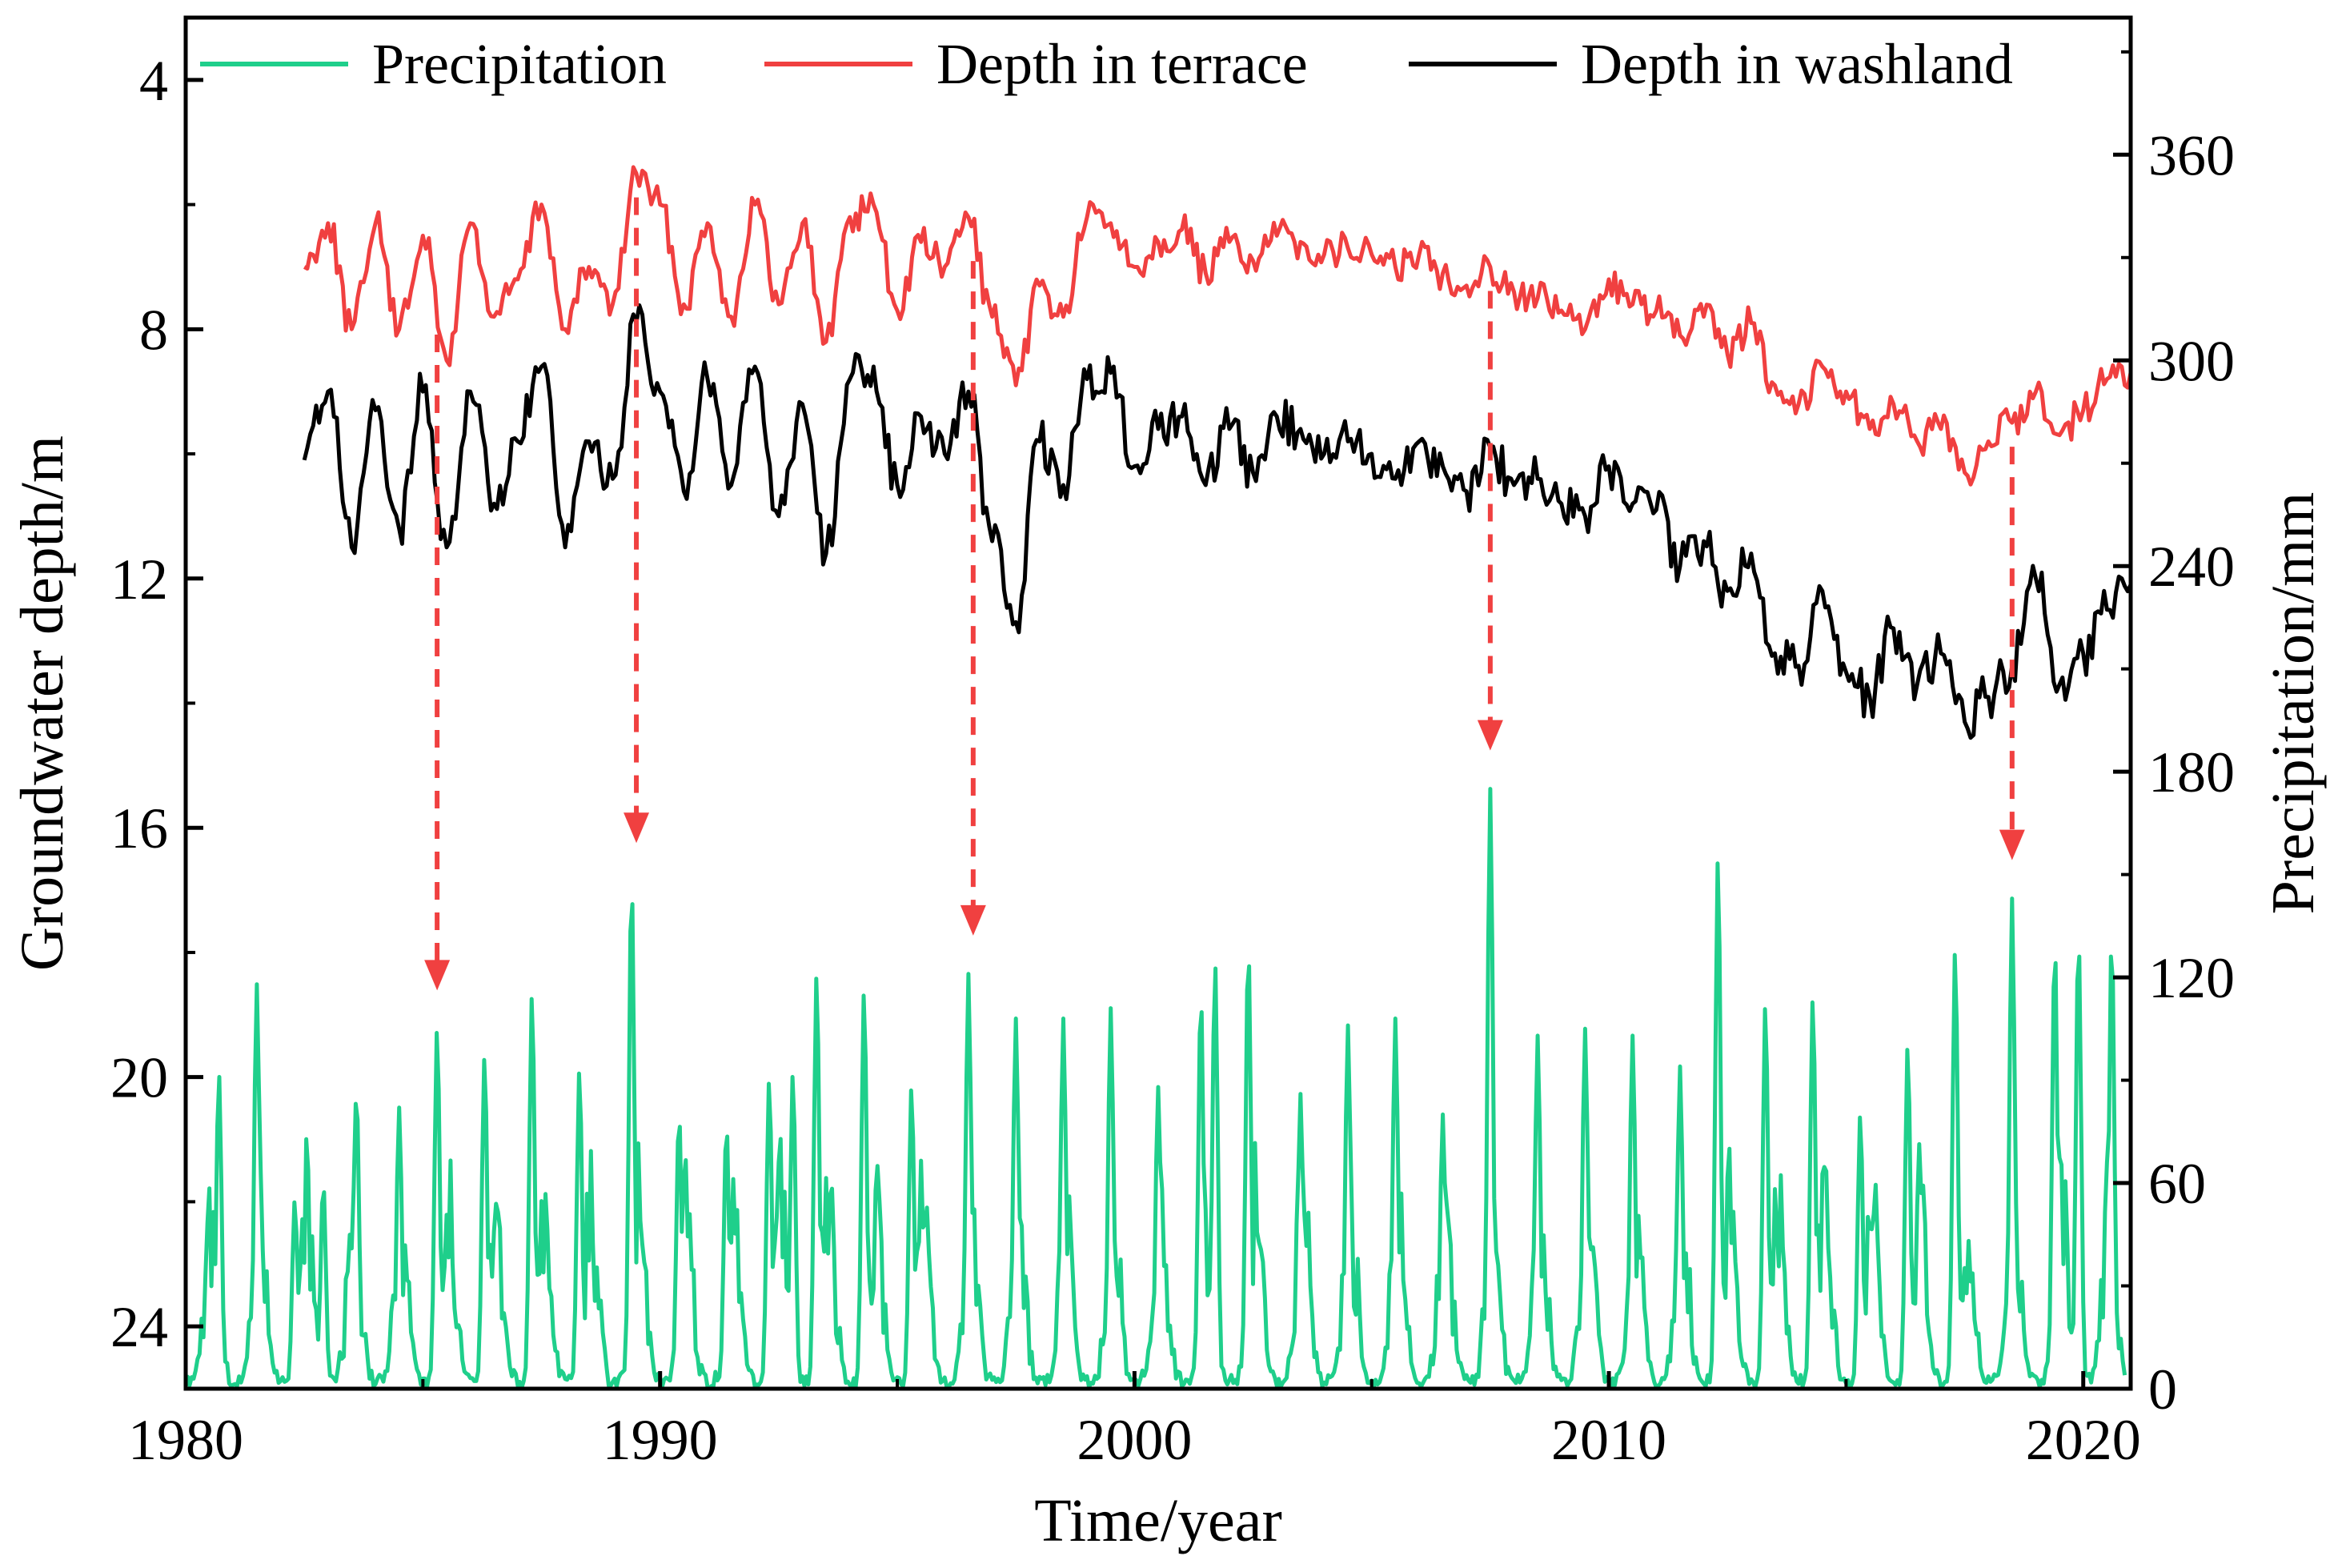 The width and height of the screenshot is (2350, 1568). I want to click on y-left-tick-label: 24, so click(139, 1327).